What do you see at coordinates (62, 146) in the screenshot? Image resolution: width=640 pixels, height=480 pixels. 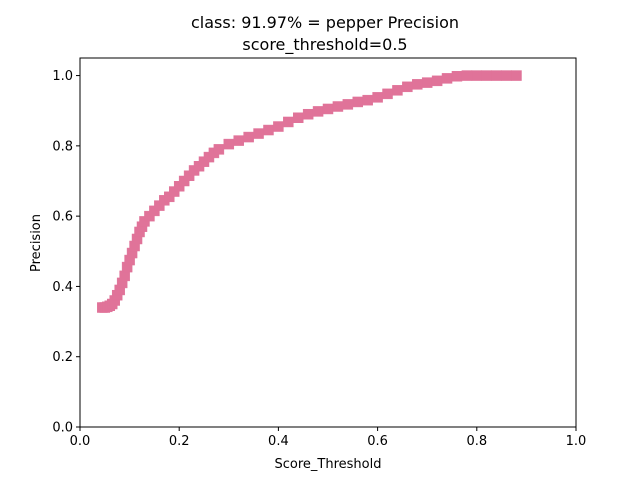 I see `y-tick-label: 0.8` at bounding box center [62, 146].